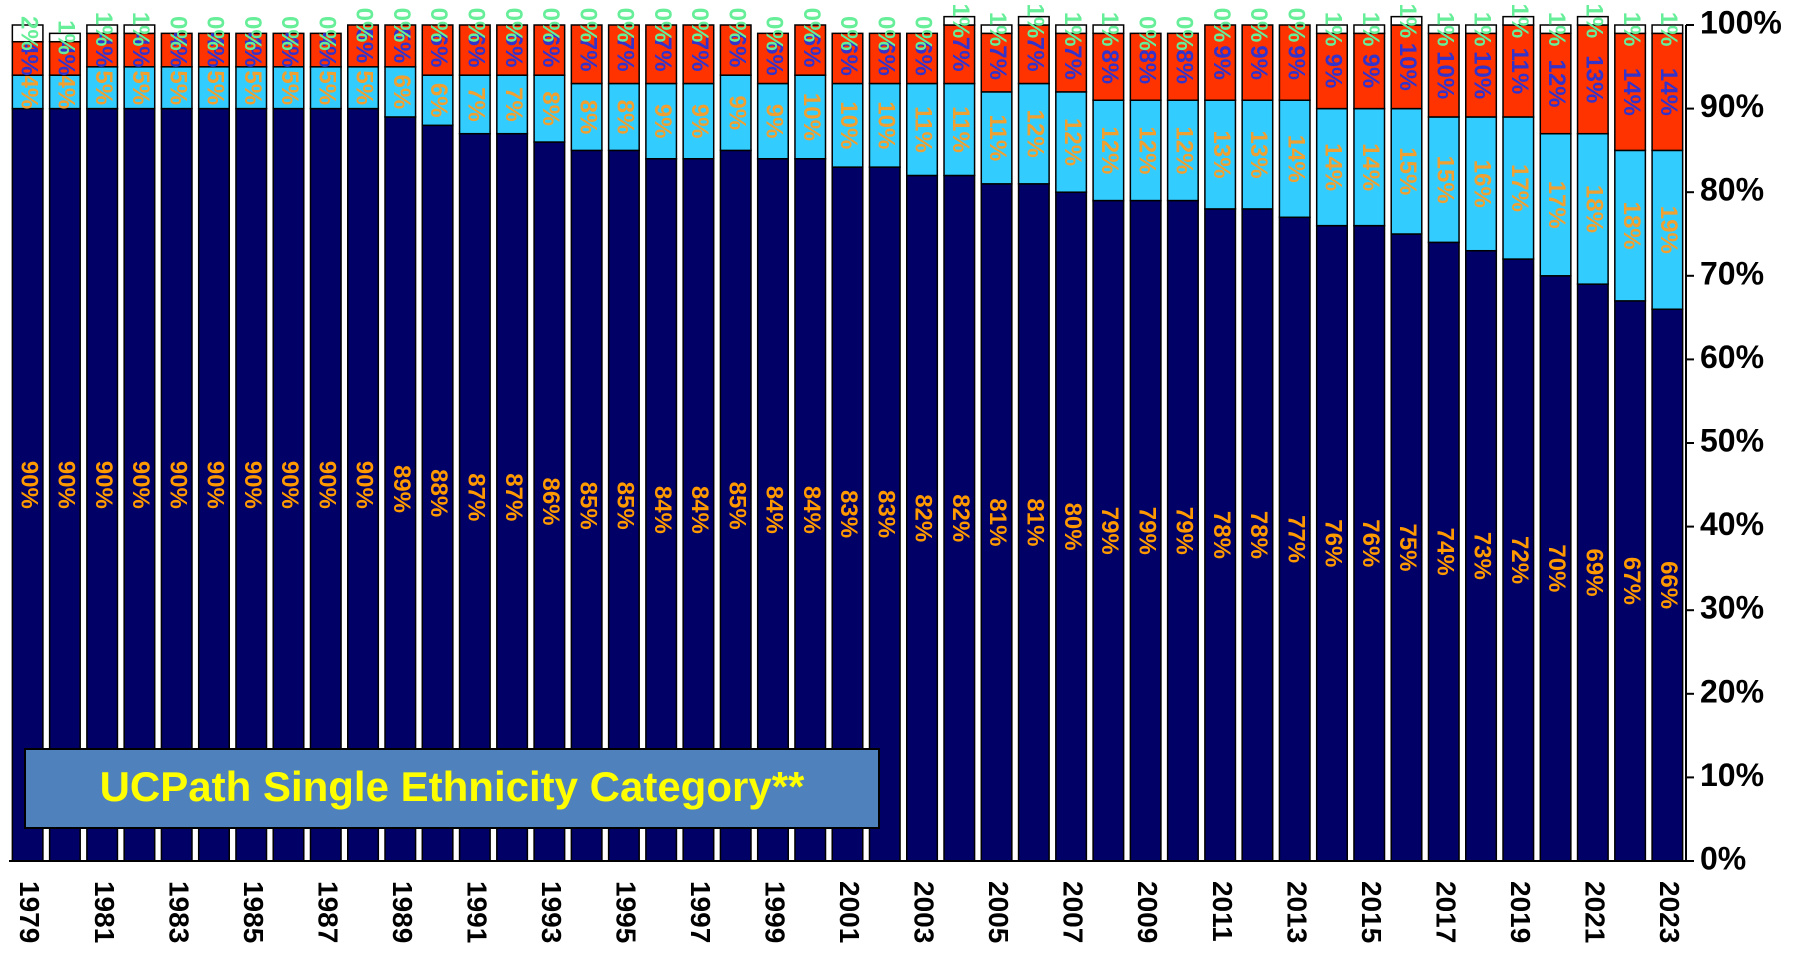 Image resolution: width=1813 pixels, height=956 pixels. I want to click on bar-value-label: 76%, so click(1370, 543).